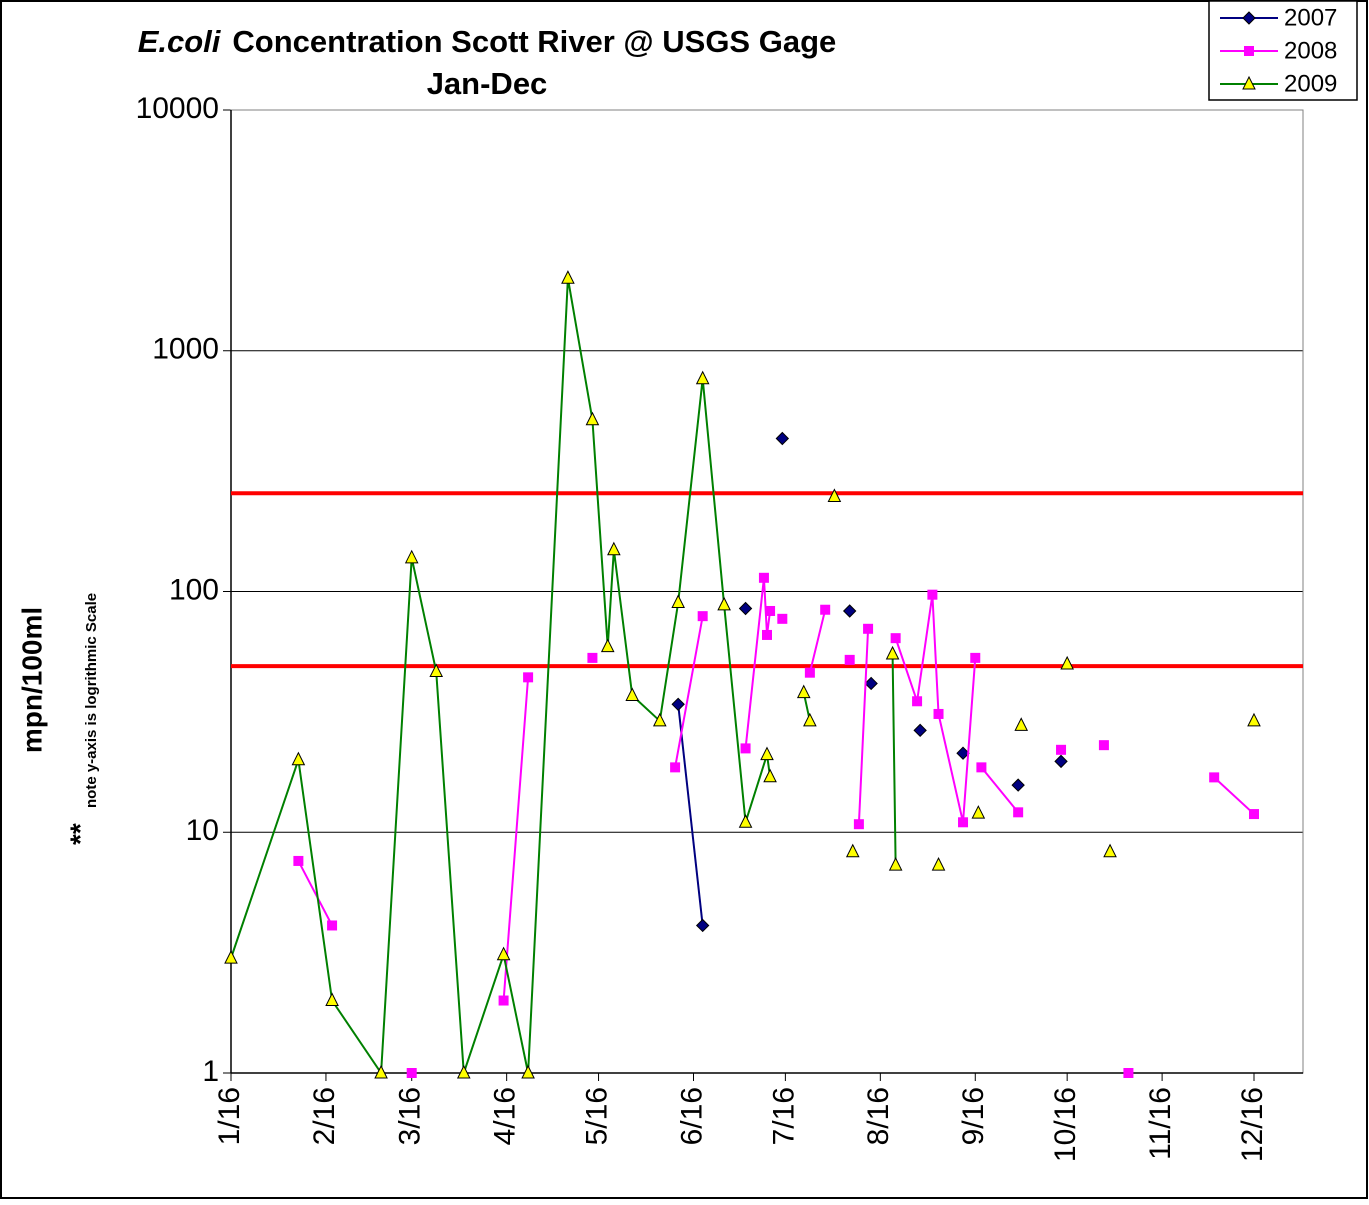  I want to click on y-tick-label: 1000, so click(185, 349).